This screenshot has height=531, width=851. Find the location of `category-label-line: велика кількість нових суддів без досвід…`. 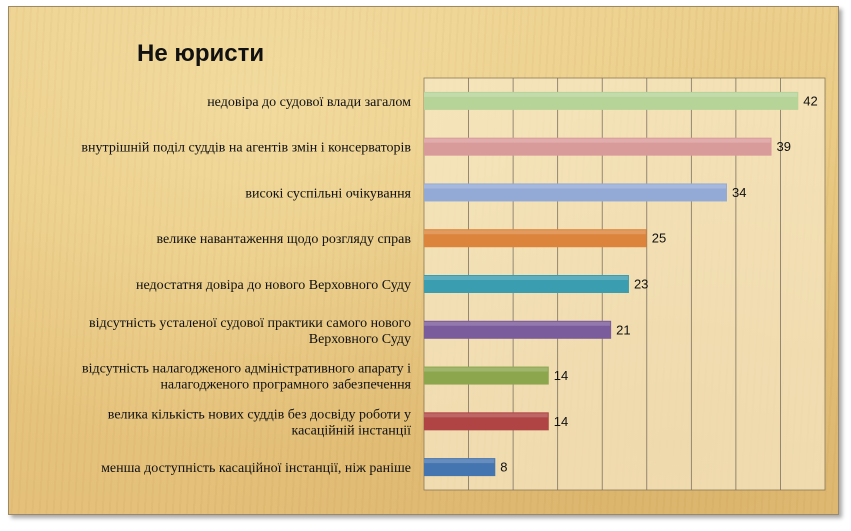

category-label-line: велика кількість нових суддів без досвід… is located at coordinates (259, 414).